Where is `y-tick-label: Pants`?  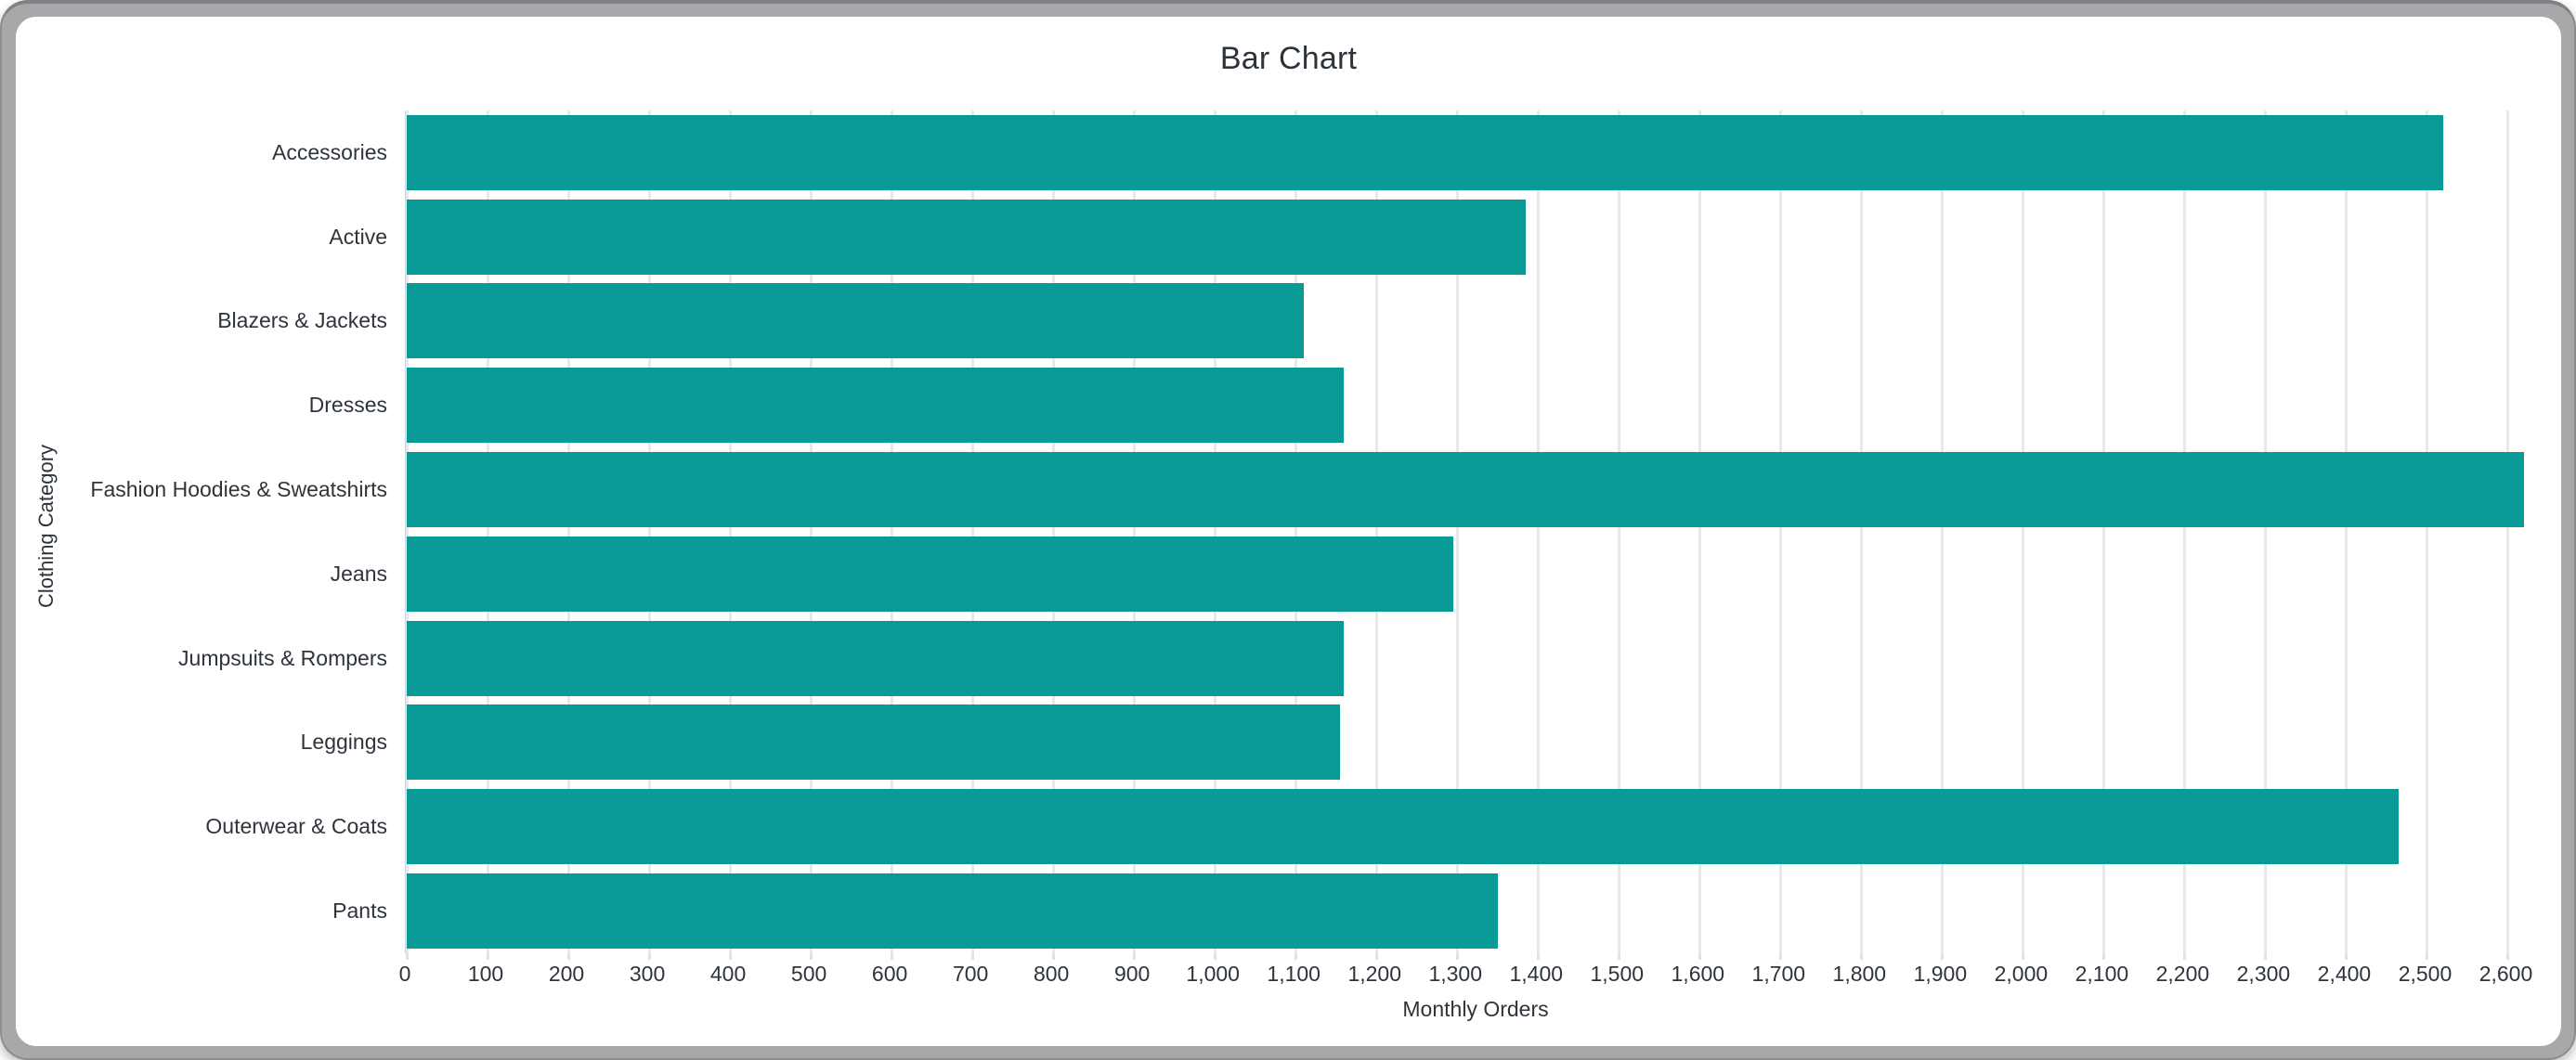 y-tick-label: Pants is located at coordinates (359, 911).